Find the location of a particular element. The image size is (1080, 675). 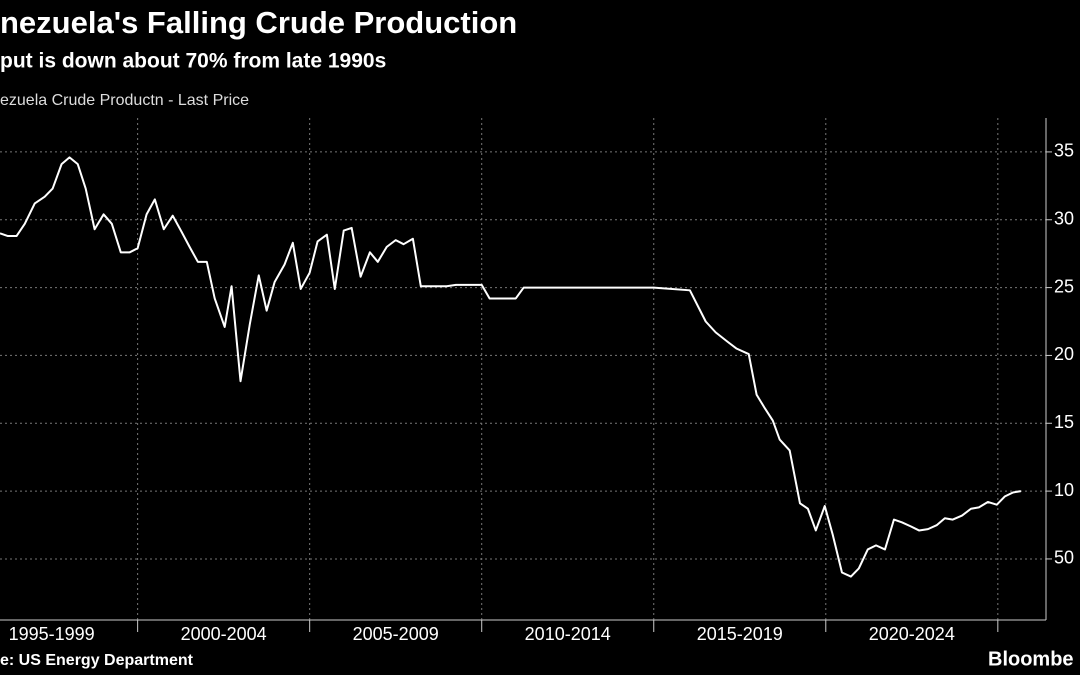

y-tick-label: 15 is located at coordinates (1064, 422).